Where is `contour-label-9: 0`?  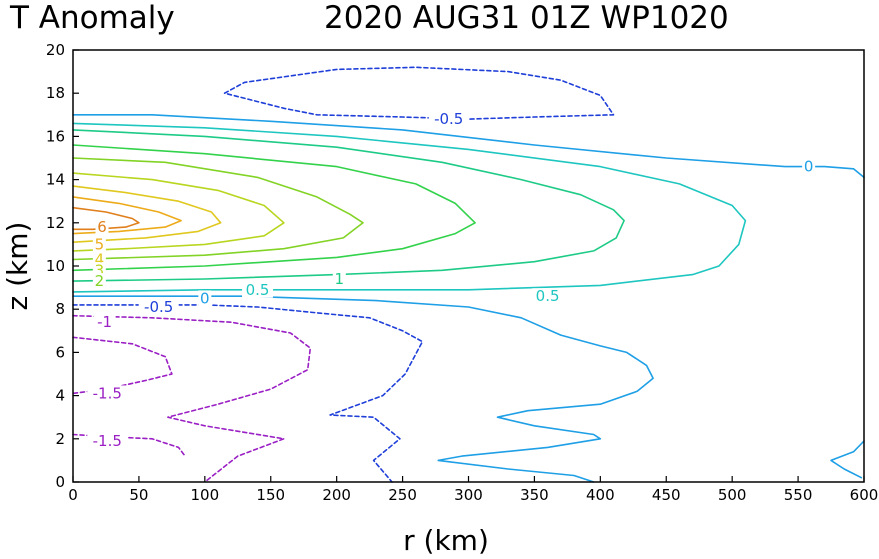
contour-label-9: 0 is located at coordinates (809, 167).